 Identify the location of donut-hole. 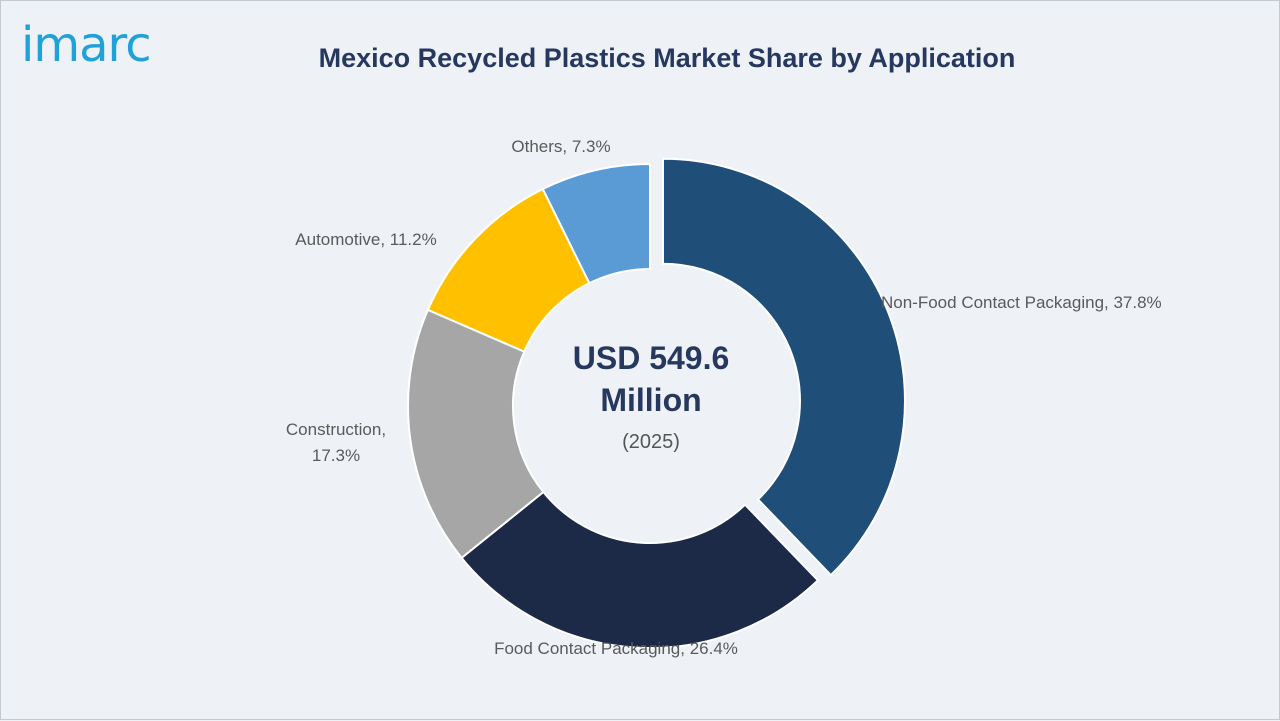
(650, 406).